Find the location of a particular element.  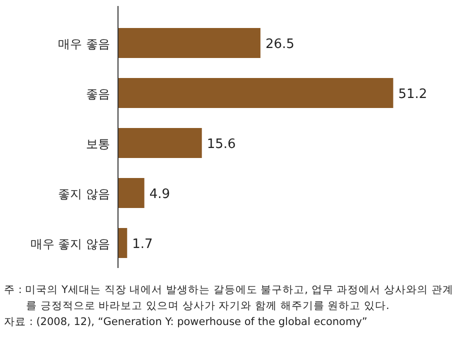

data-label: 4.9 is located at coordinates (159, 194).